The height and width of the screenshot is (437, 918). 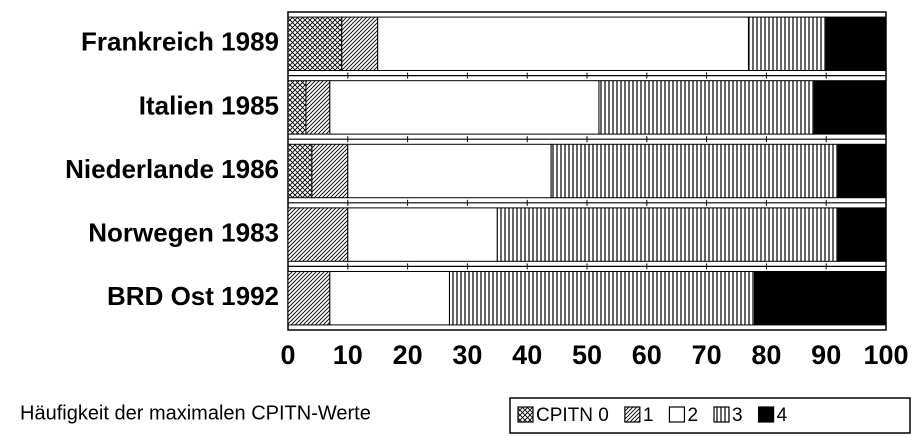 What do you see at coordinates (172, 169) in the screenshot?
I see `category-label: Niederlande 1986` at bounding box center [172, 169].